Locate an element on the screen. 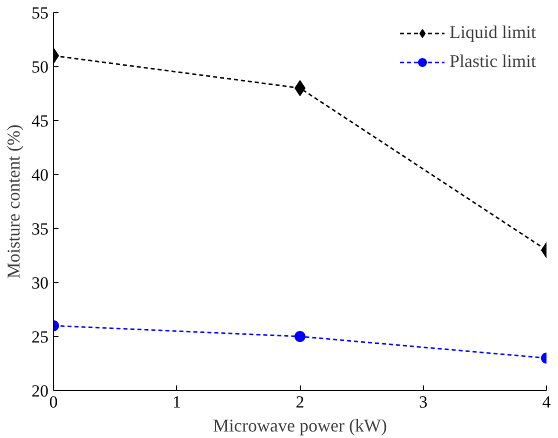 The height and width of the screenshot is (438, 558). y-tick-label: 45 is located at coordinates (40, 121).